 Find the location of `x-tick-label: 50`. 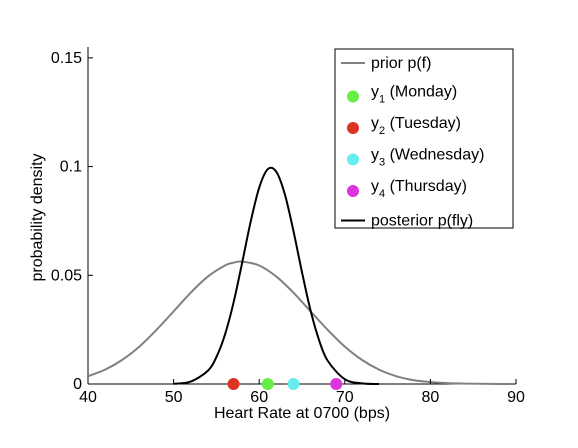

x-tick-label: 50 is located at coordinates (174, 397).